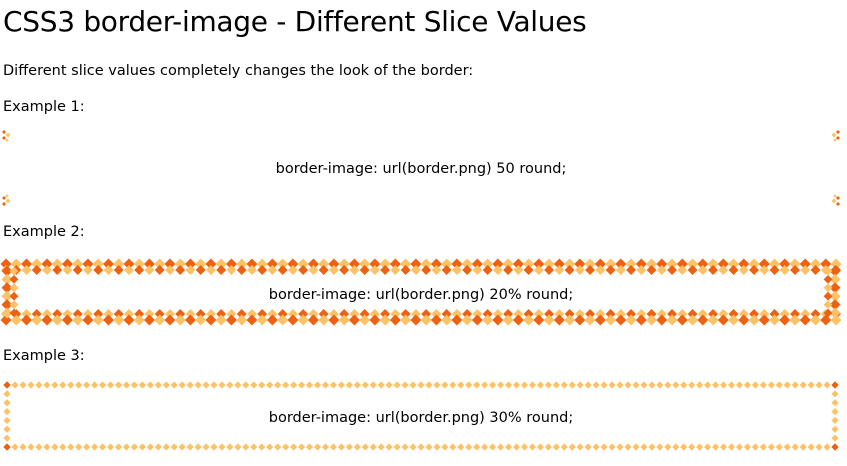  Describe the element at coordinates (421, 169) in the screenshot. I see `example-1-text: border-image: url(border.png) 50 round;` at that location.